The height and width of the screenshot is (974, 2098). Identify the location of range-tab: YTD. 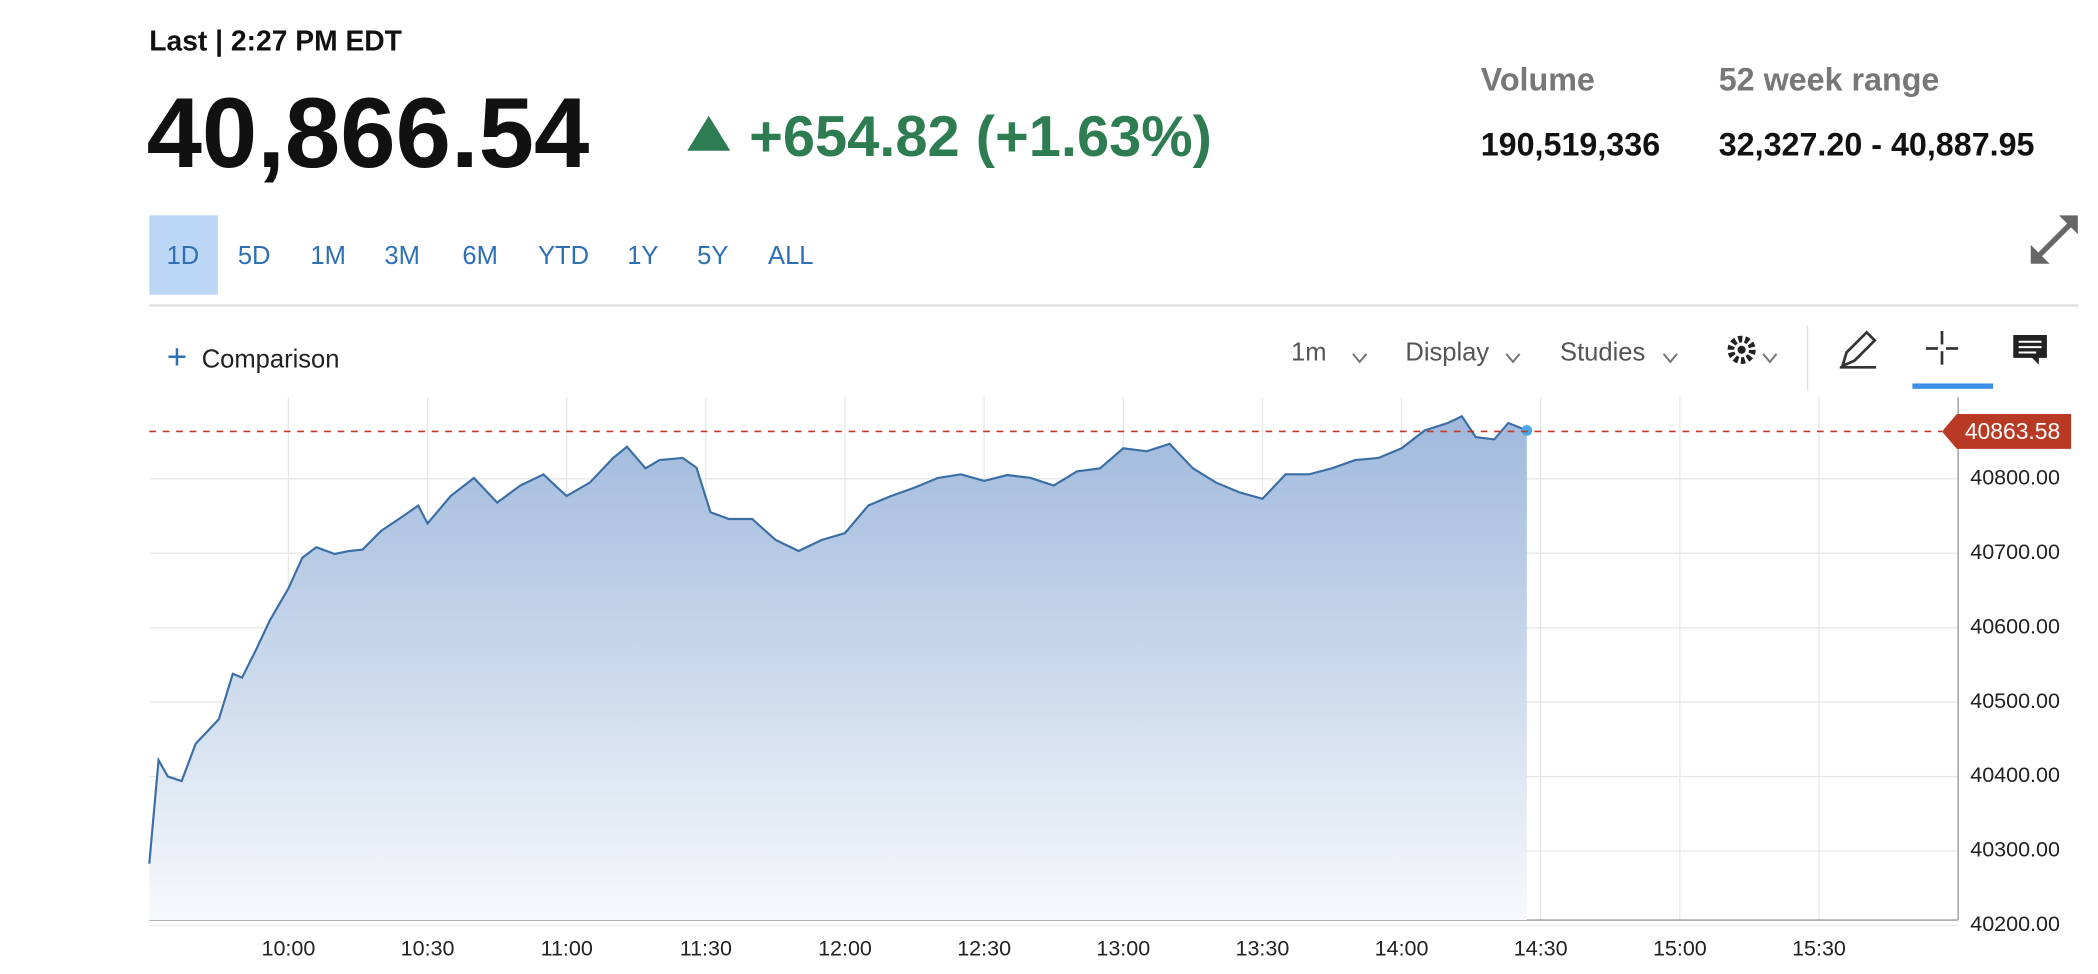
(563, 256).